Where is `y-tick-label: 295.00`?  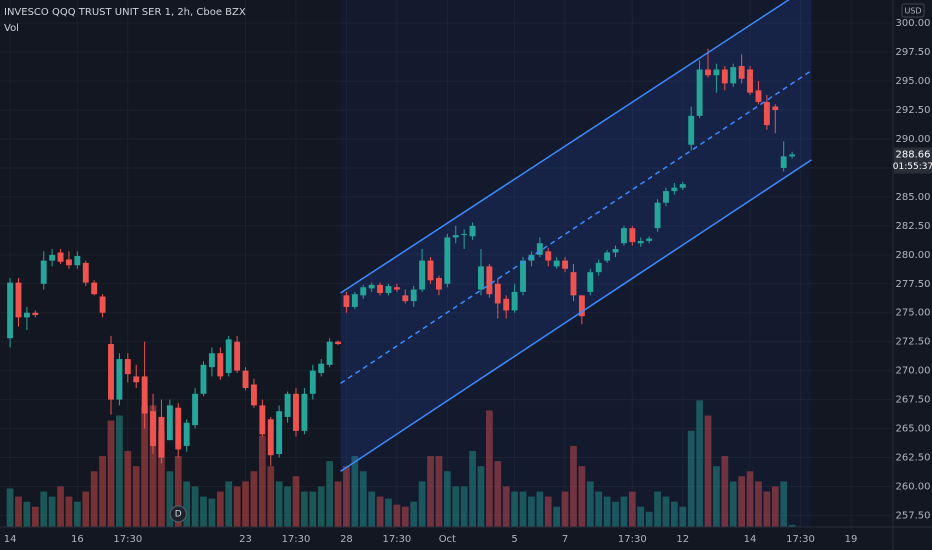 y-tick-label: 295.00 is located at coordinates (913, 81).